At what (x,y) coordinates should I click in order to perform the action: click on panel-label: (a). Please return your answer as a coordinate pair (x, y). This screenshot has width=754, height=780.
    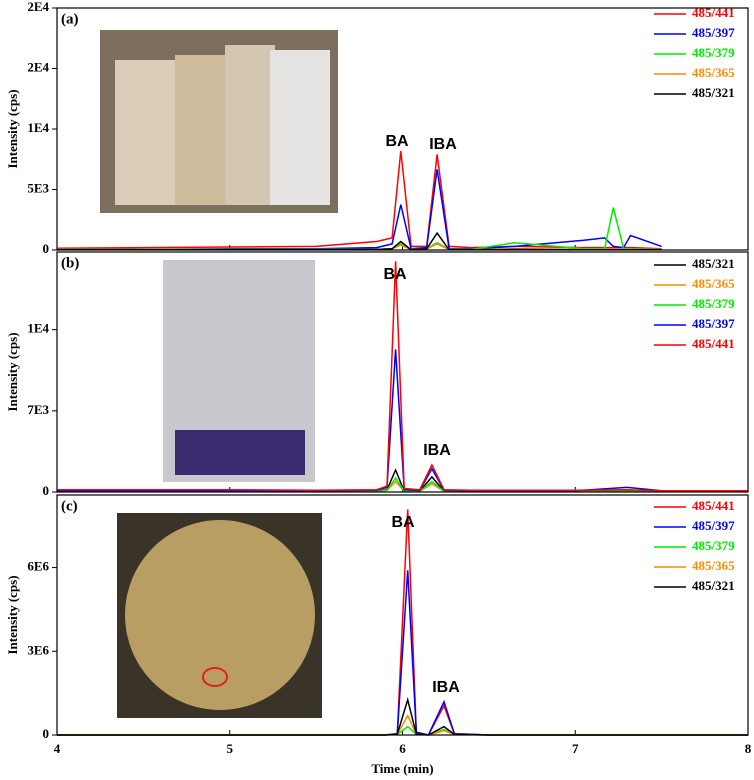
    Looking at the image, I should click on (70, 19).